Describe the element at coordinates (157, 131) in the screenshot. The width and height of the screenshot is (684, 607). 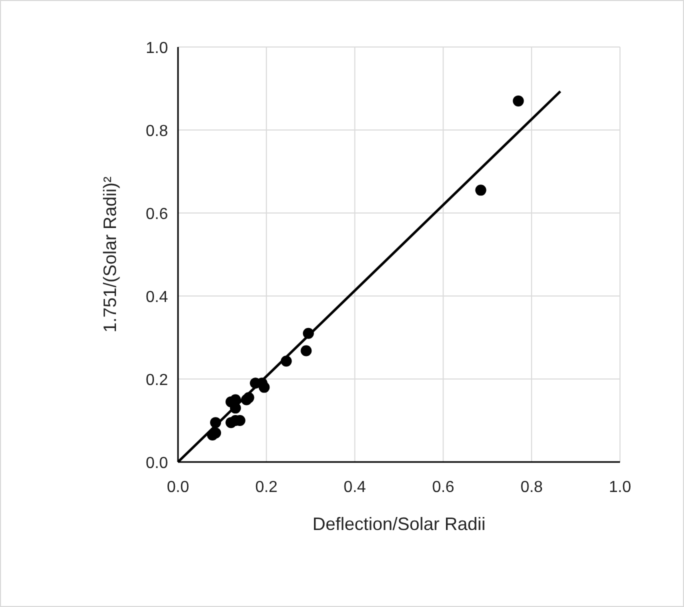
I see `y-tick-label: 0.8` at that location.